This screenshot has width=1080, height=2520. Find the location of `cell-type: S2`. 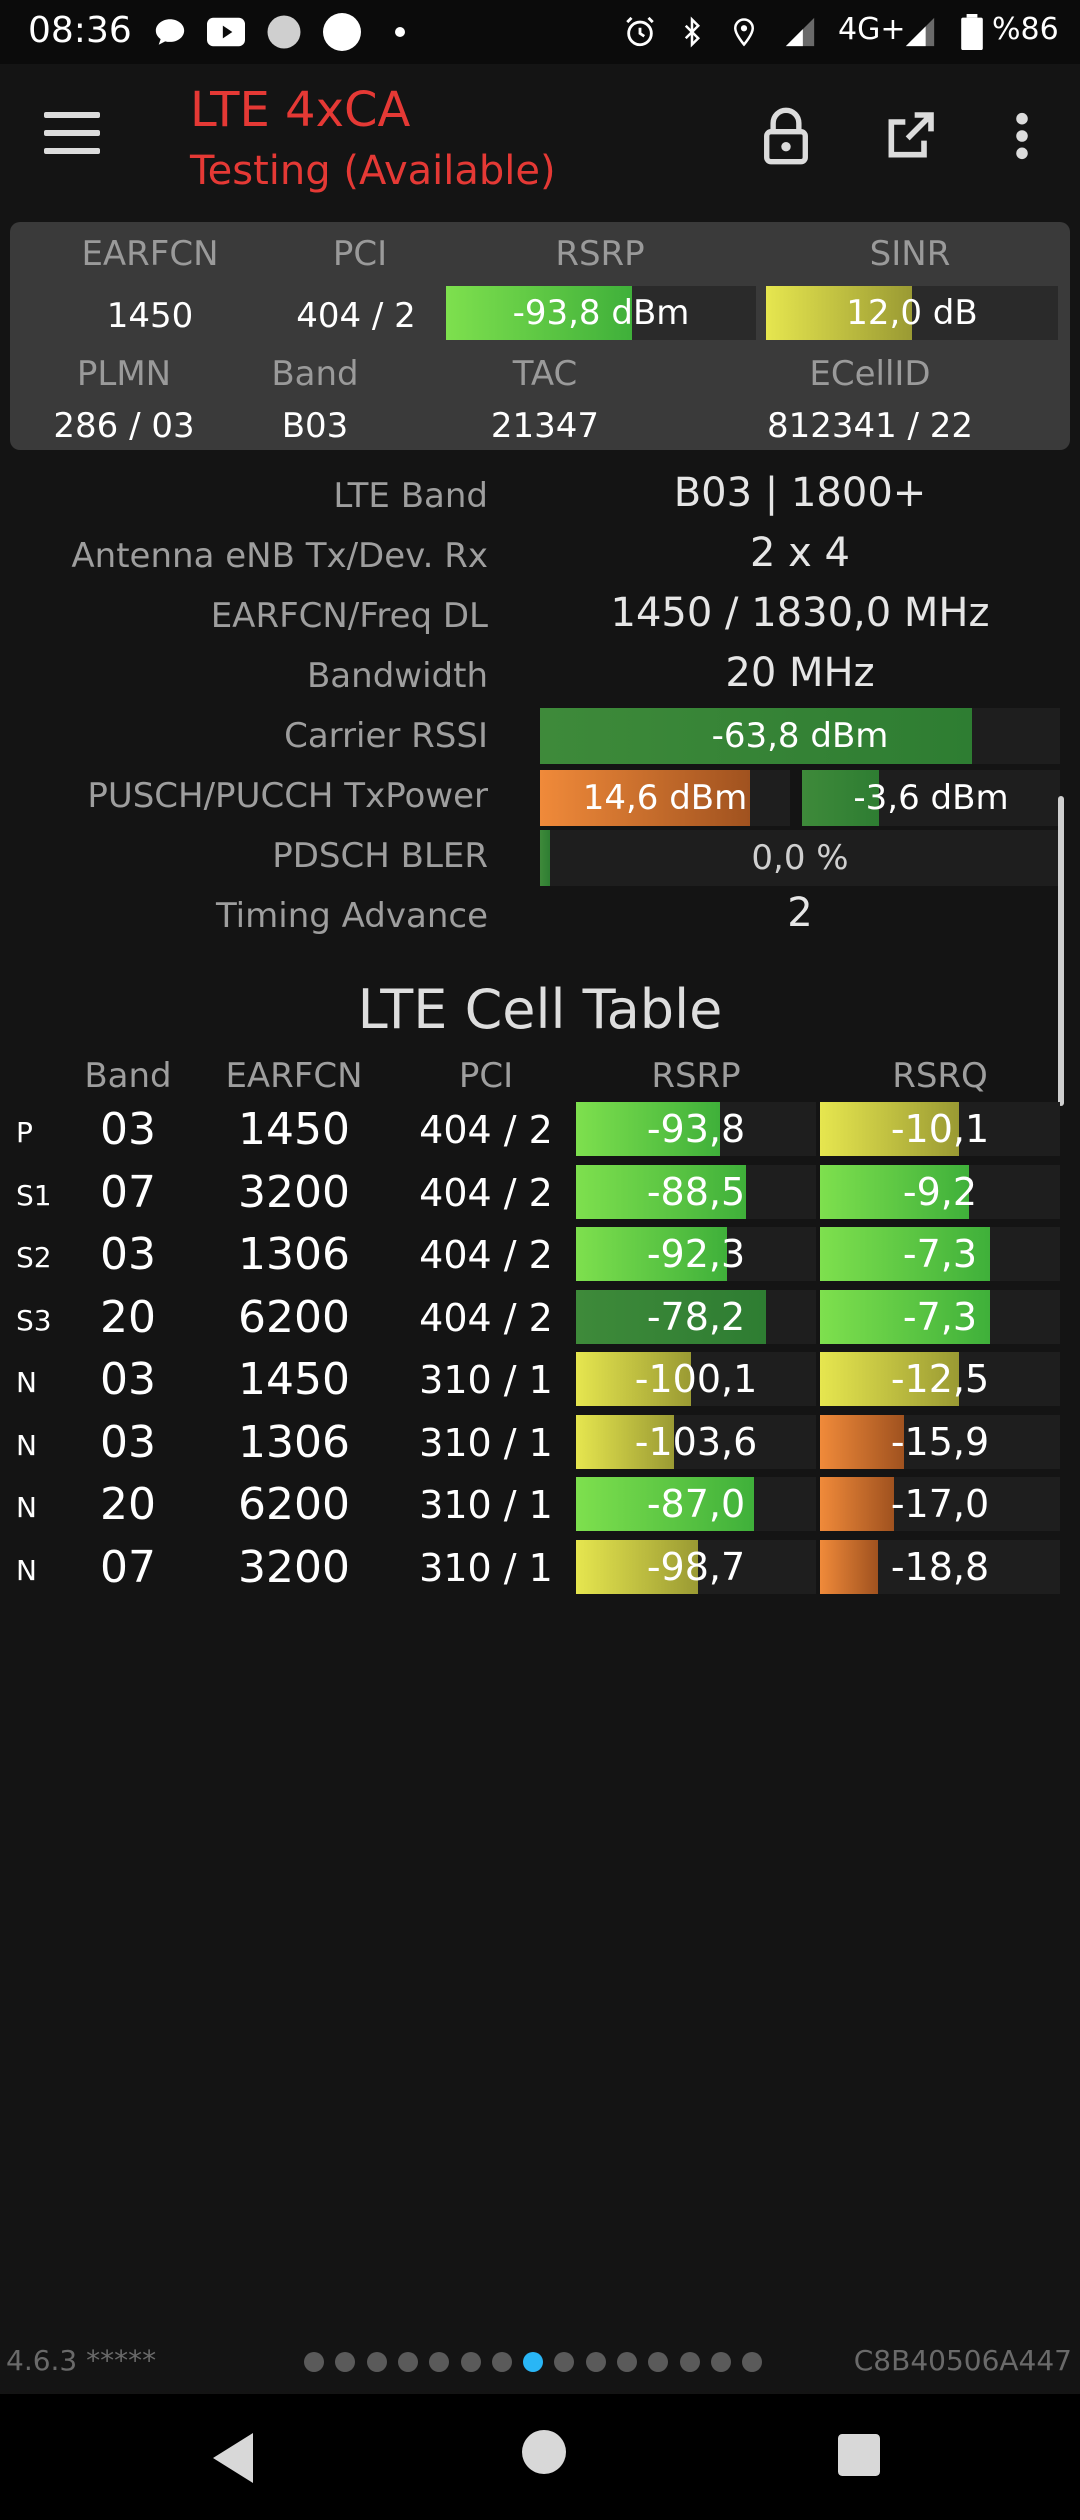

cell-type: S2 is located at coordinates (34, 1257).